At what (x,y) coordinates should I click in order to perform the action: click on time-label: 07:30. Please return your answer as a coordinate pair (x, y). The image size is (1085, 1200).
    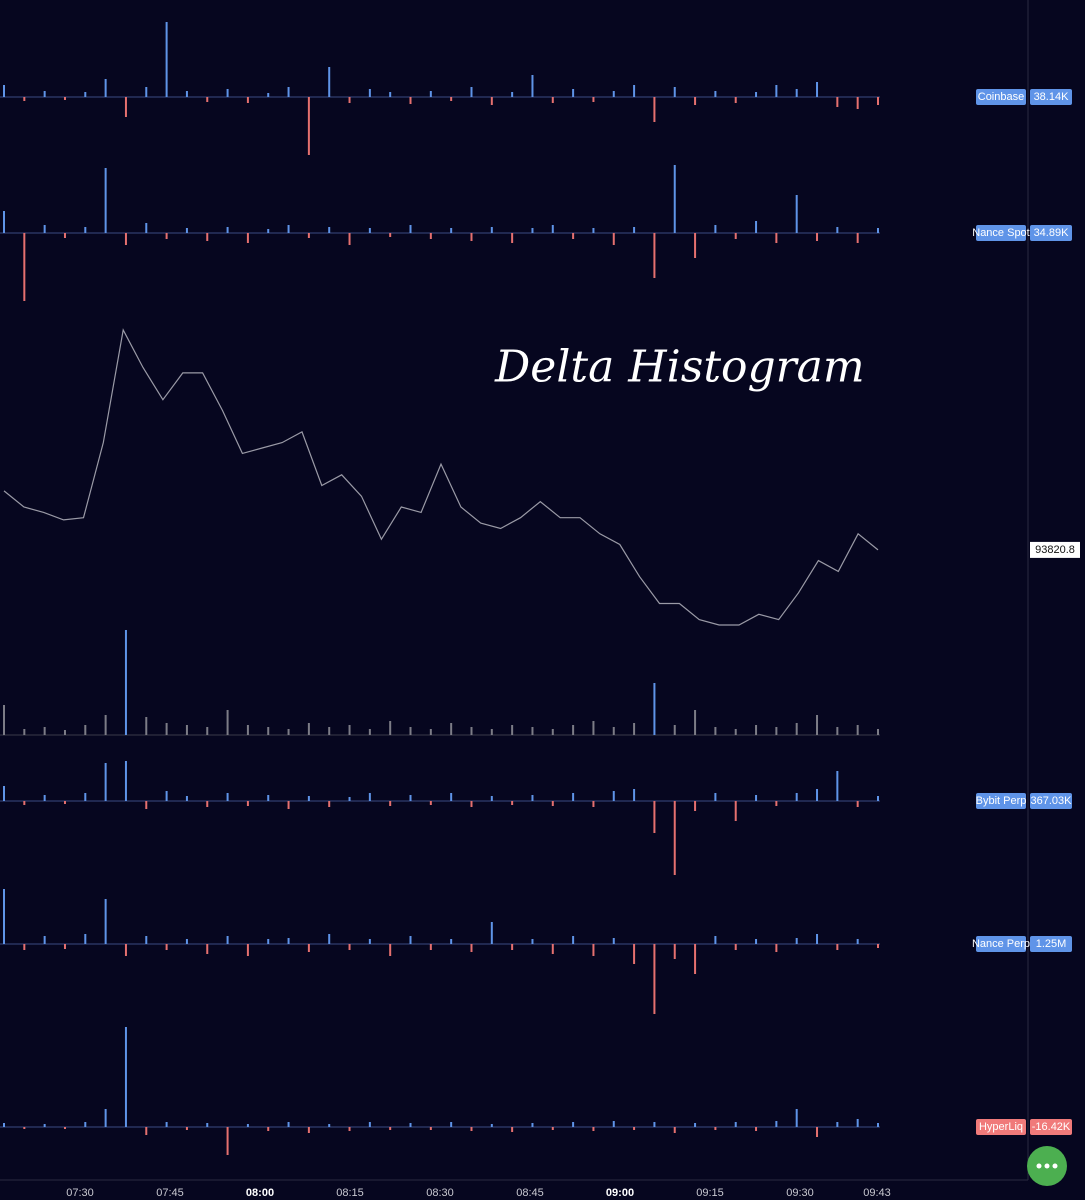
    Looking at the image, I should click on (80, 1193).